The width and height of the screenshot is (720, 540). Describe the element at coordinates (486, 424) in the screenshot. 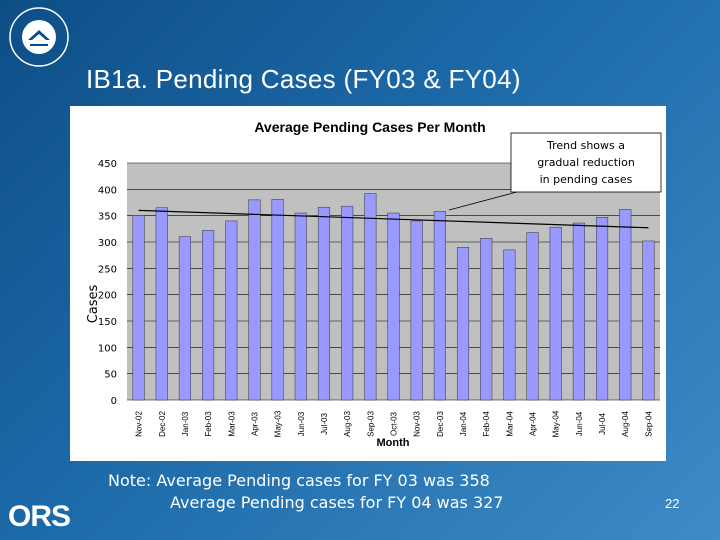

I see `x-tick-label: Feb-04` at that location.